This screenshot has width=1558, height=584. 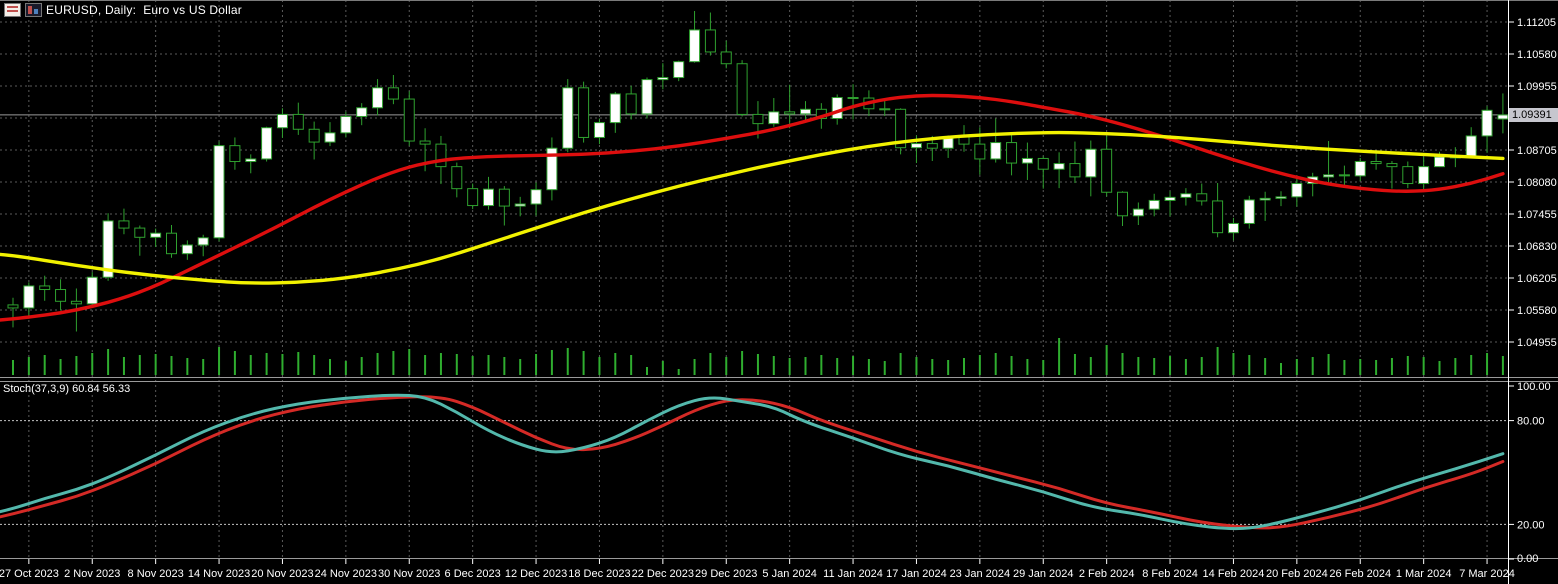 What do you see at coordinates (1533, 115) in the screenshot?
I see `current-price-tag: 1.09391` at bounding box center [1533, 115].